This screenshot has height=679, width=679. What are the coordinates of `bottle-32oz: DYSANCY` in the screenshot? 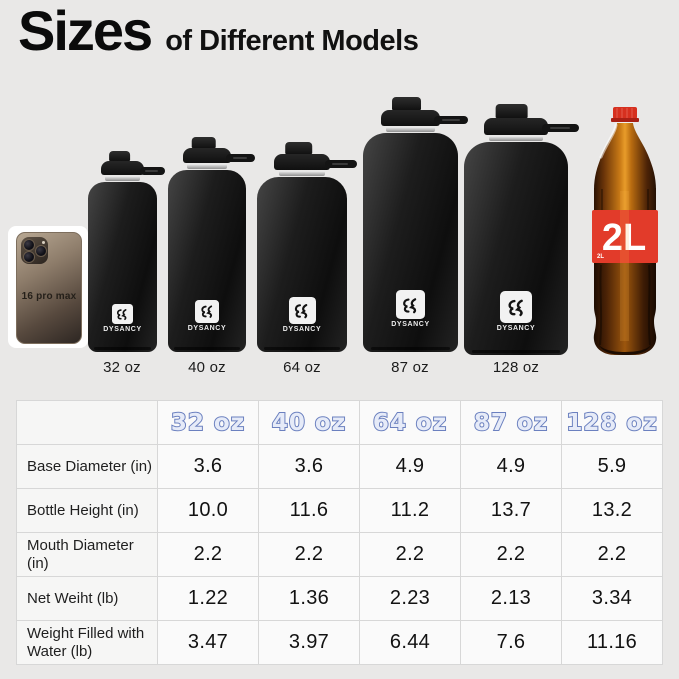 It's located at (126, 251).